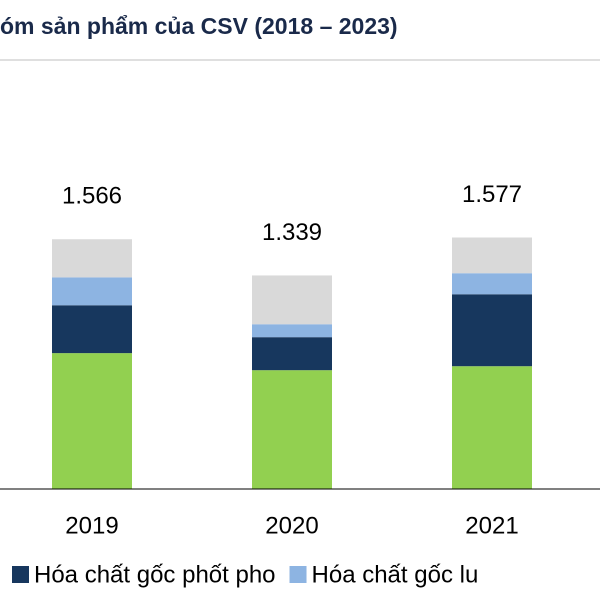  What do you see at coordinates (155, 574) in the screenshot?
I see `legend-label: Hóa chất gốc phốt pho` at bounding box center [155, 574].